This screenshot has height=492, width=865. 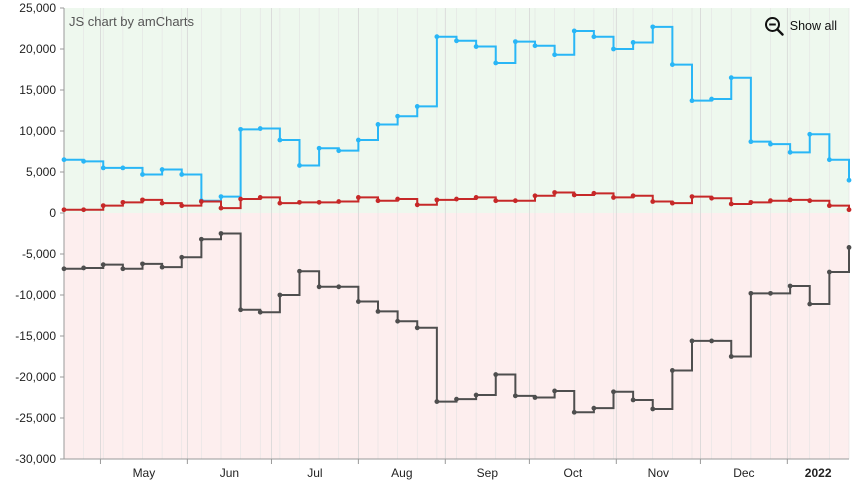 I want to click on x-tick-label: Jul, so click(x=314, y=473).